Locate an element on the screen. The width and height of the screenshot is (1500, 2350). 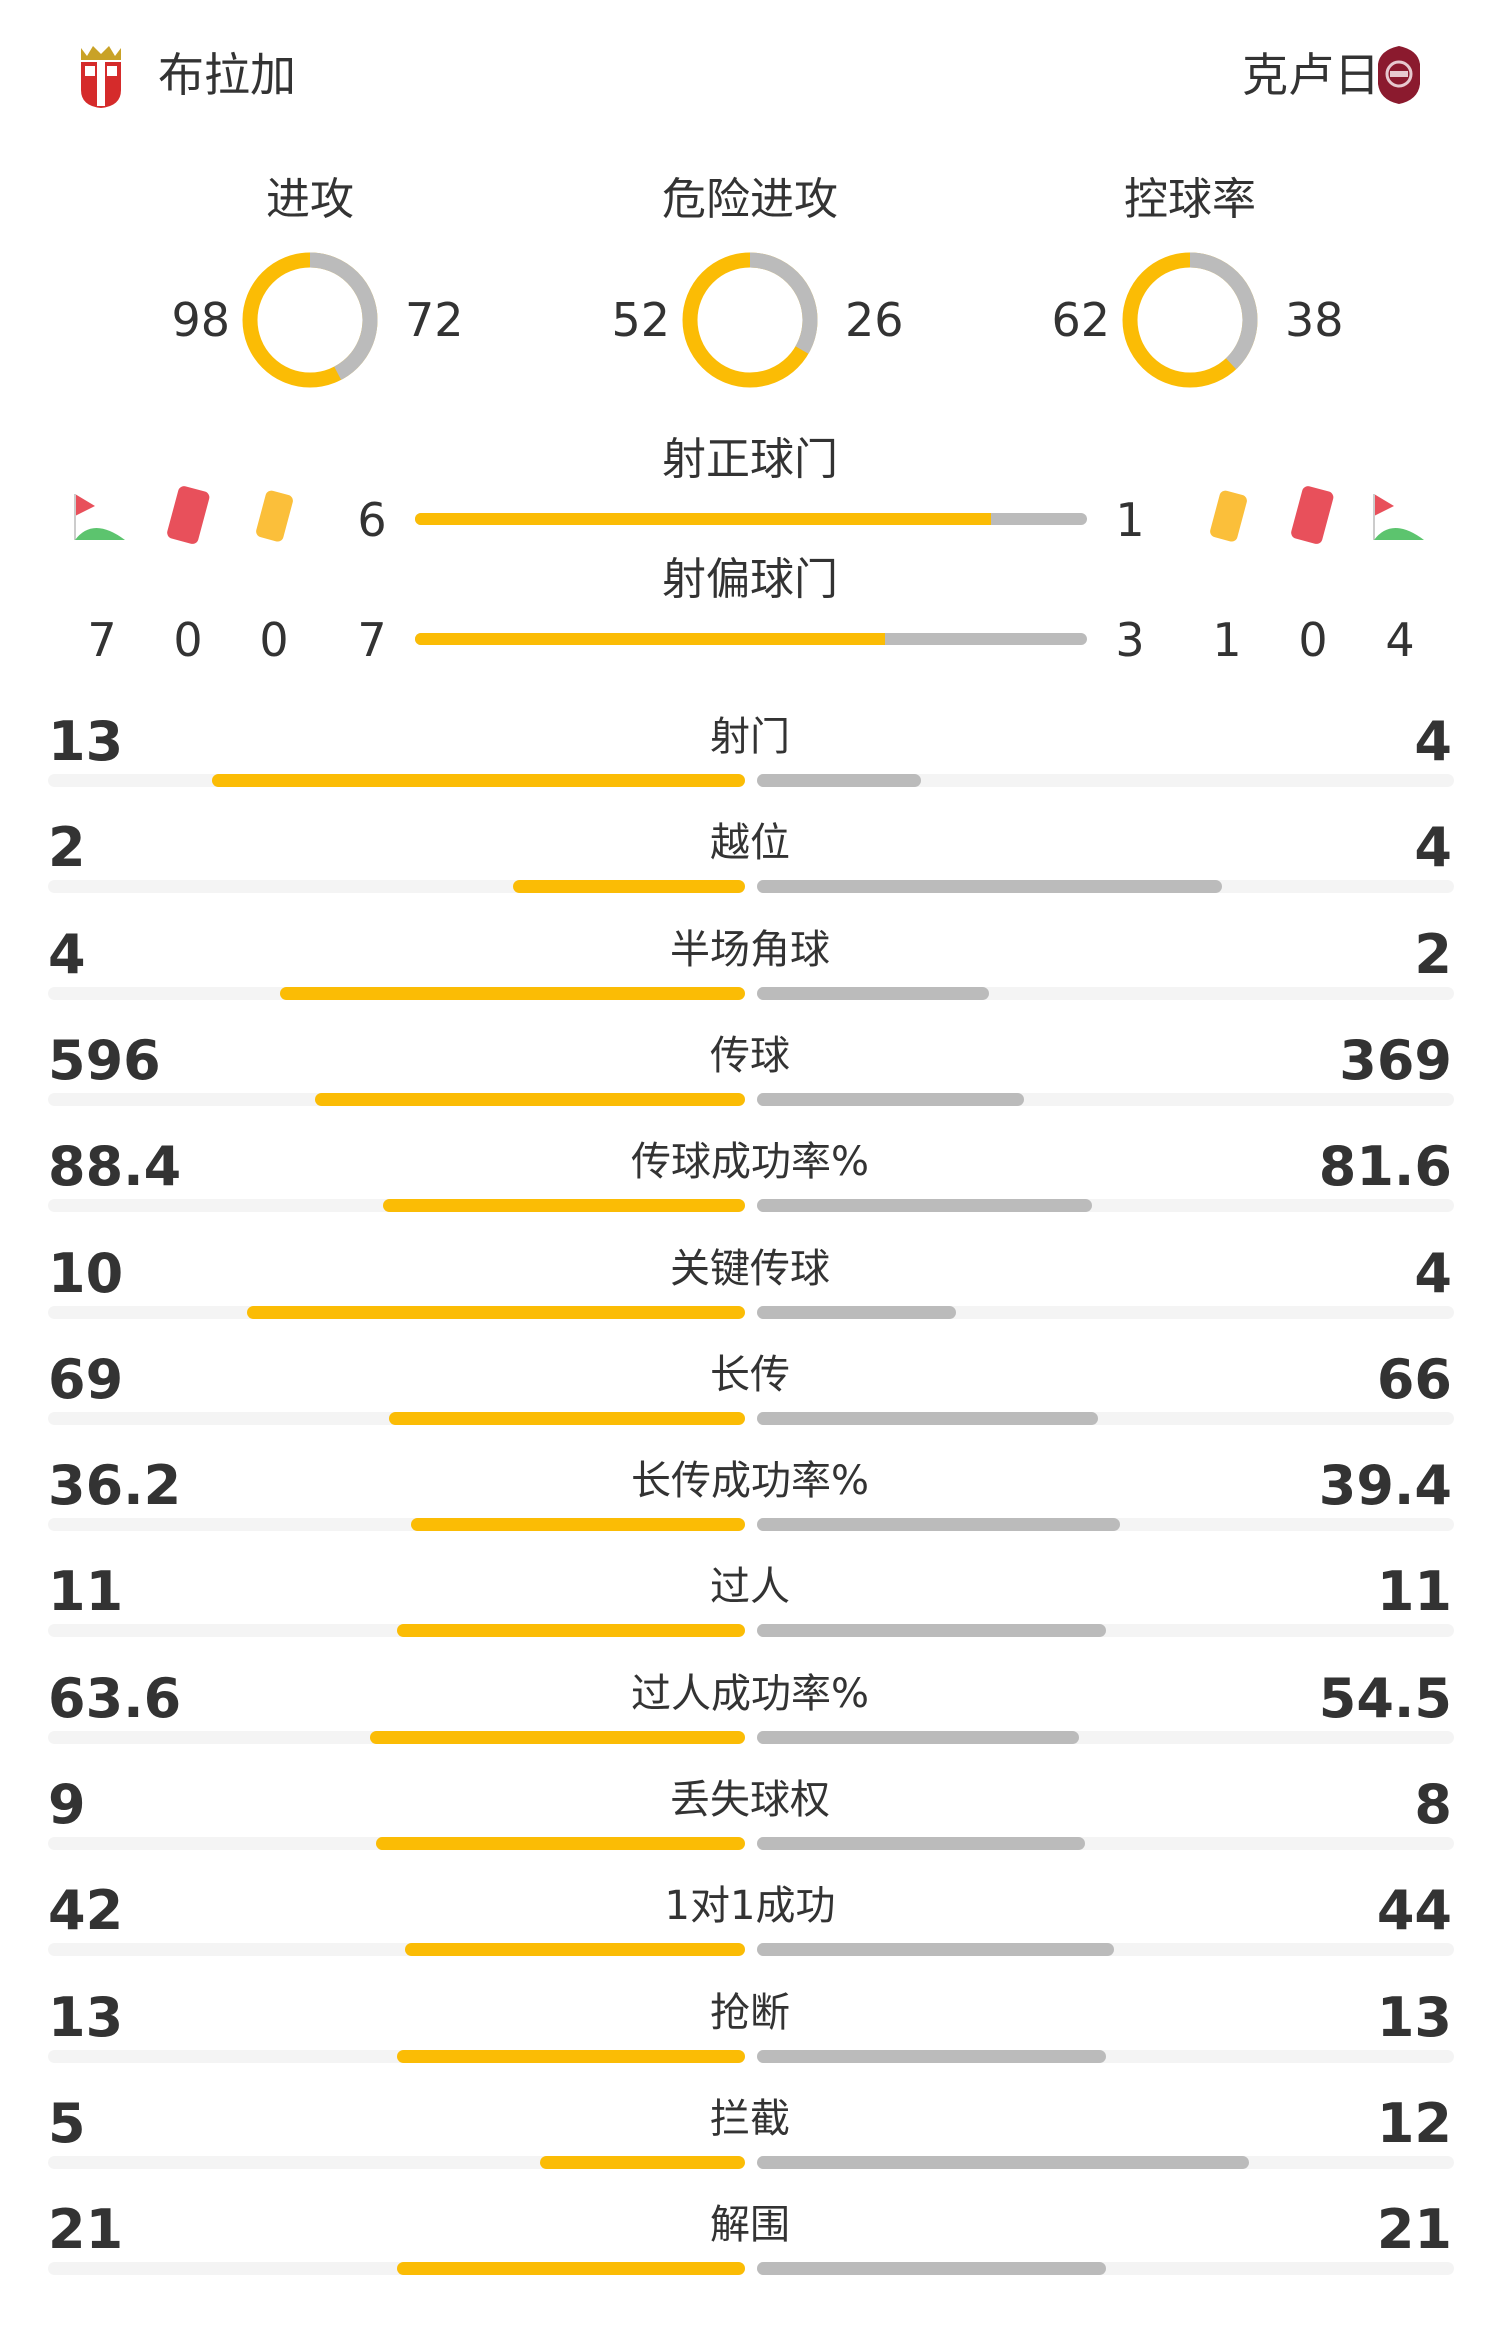
away-red-cards: 0 is located at coordinates (1313, 640).